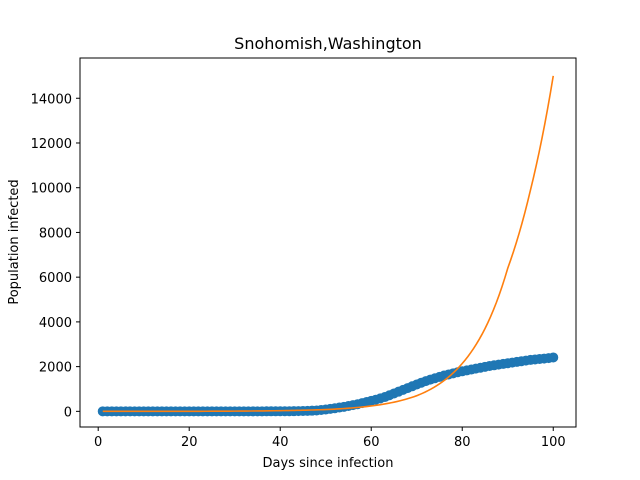  Describe the element at coordinates (68, 412) in the screenshot. I see `y-tick-label: 0` at that location.